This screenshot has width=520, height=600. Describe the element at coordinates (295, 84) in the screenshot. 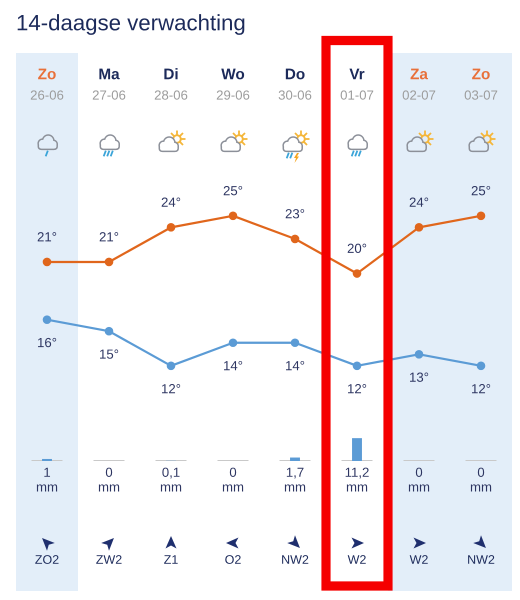

I see `category-label: Do 30-06` at that location.